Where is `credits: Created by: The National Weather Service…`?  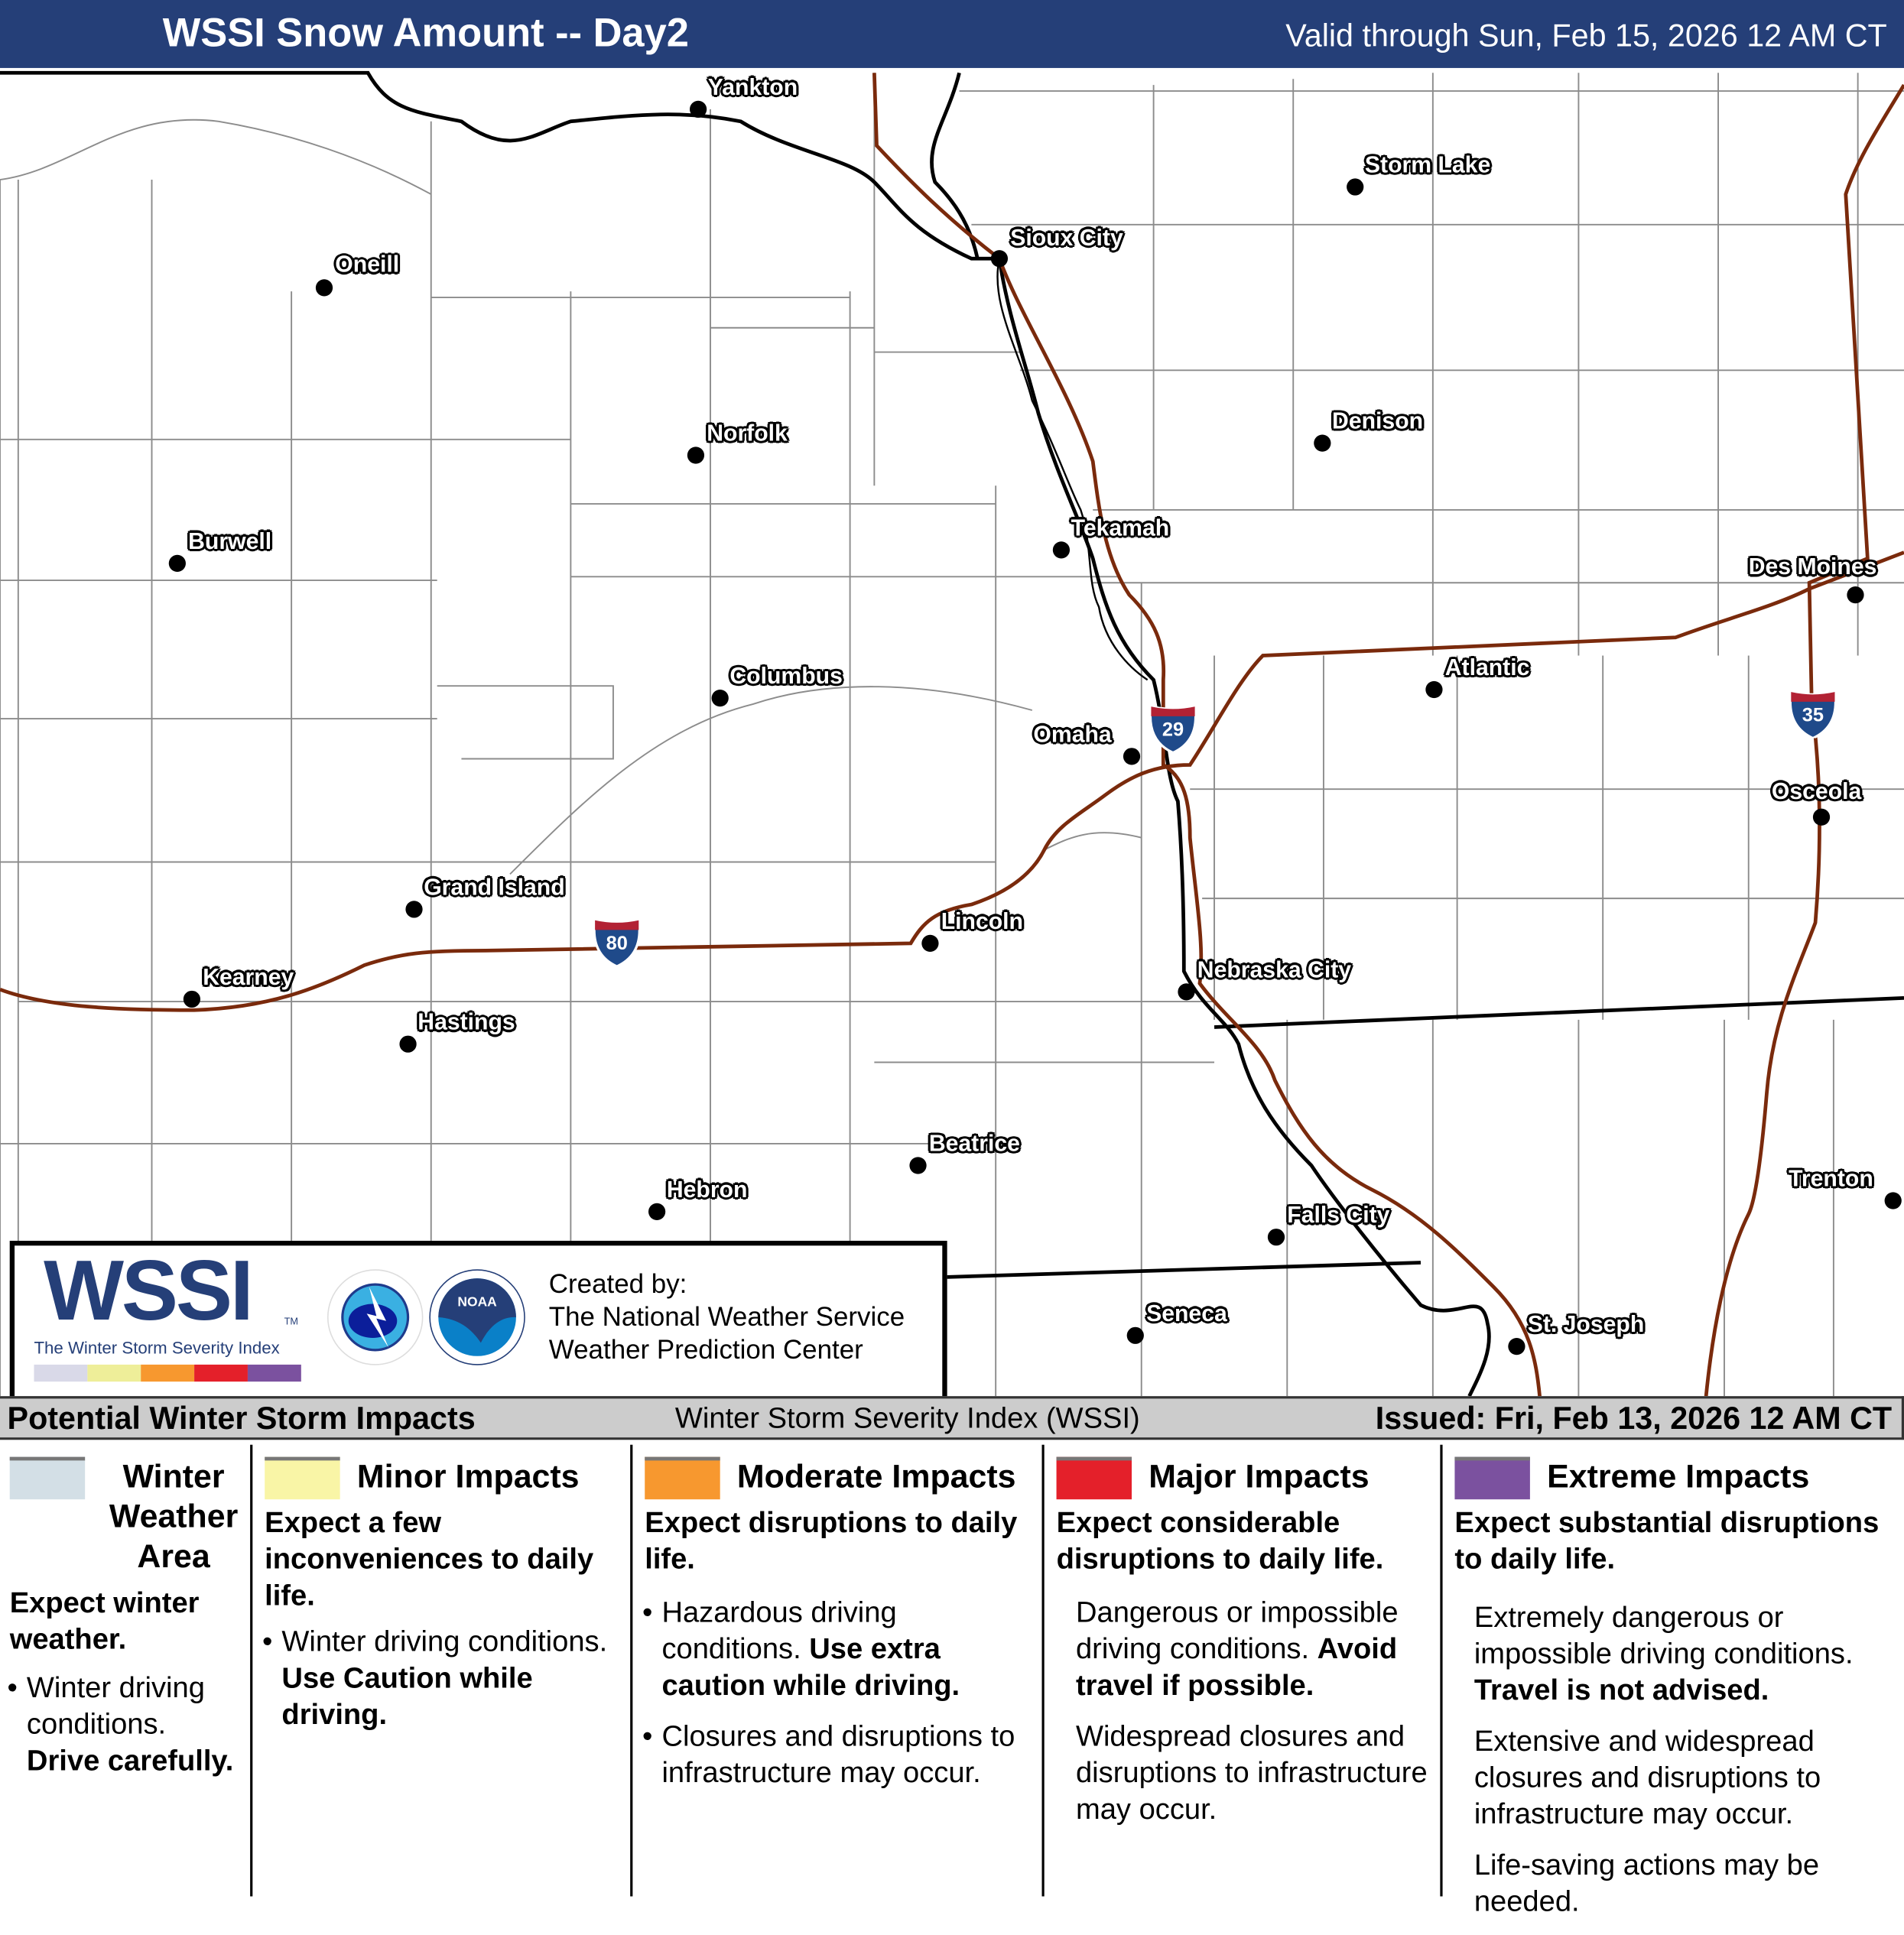 credits: Created by: The National Weather Service… is located at coordinates (727, 1317).